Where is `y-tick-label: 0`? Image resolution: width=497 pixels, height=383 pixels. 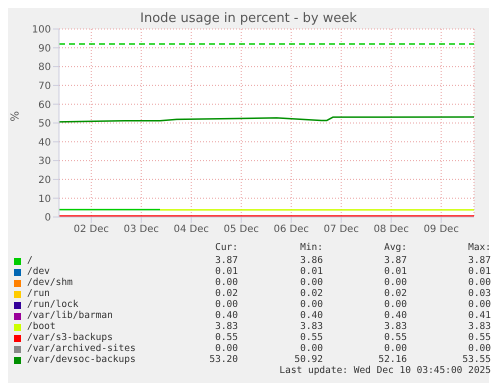 y-tick-label: 0 is located at coordinates (47, 218).